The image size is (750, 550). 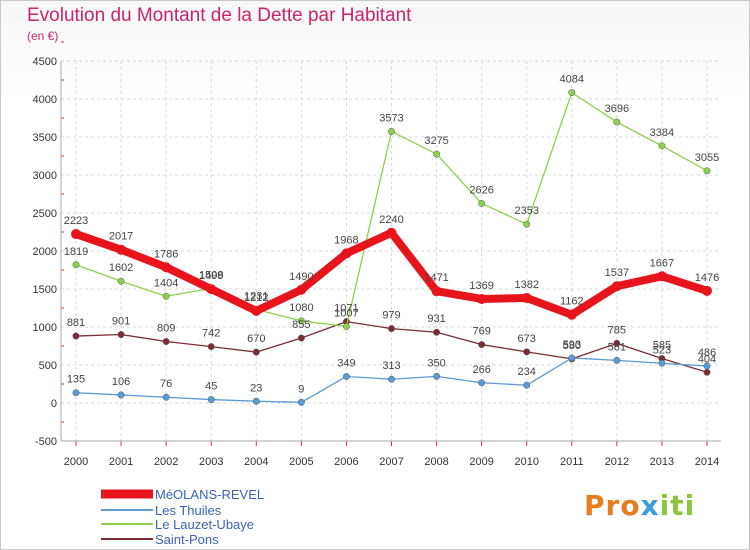 What do you see at coordinates (481, 190) in the screenshot?
I see `data-label: 2626` at bounding box center [481, 190].